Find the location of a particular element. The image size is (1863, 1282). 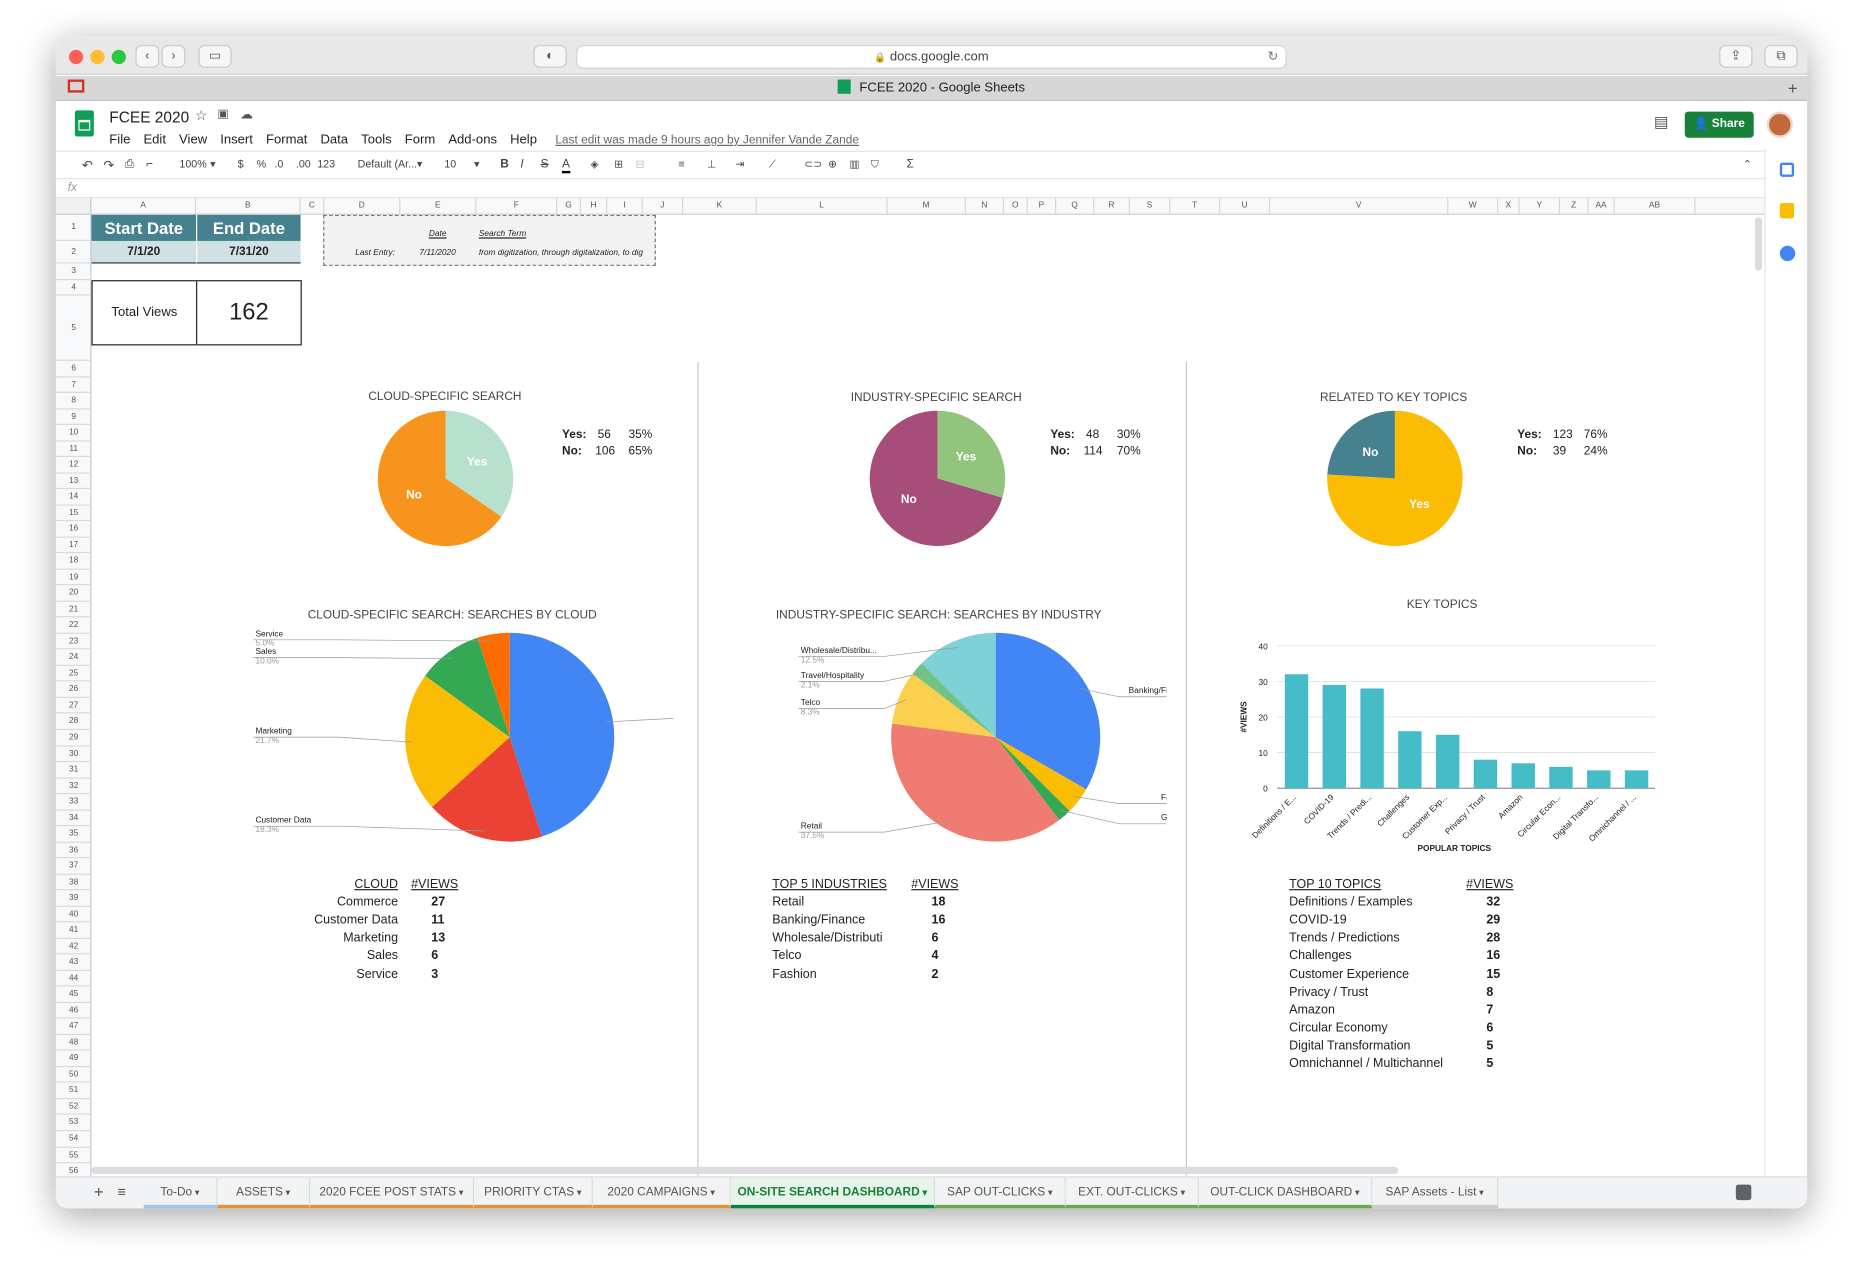

insert-comment-icon: ⊕ is located at coordinates (833, 163).